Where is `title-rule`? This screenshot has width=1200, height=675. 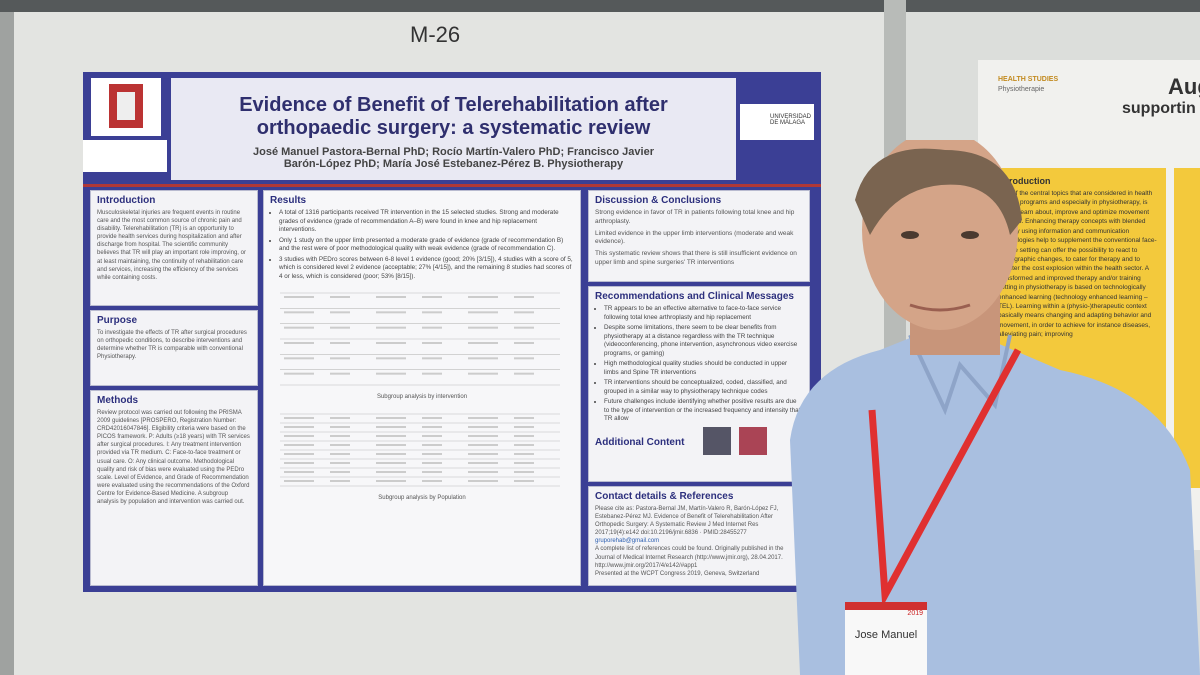
title-rule is located at coordinates (452, 185).